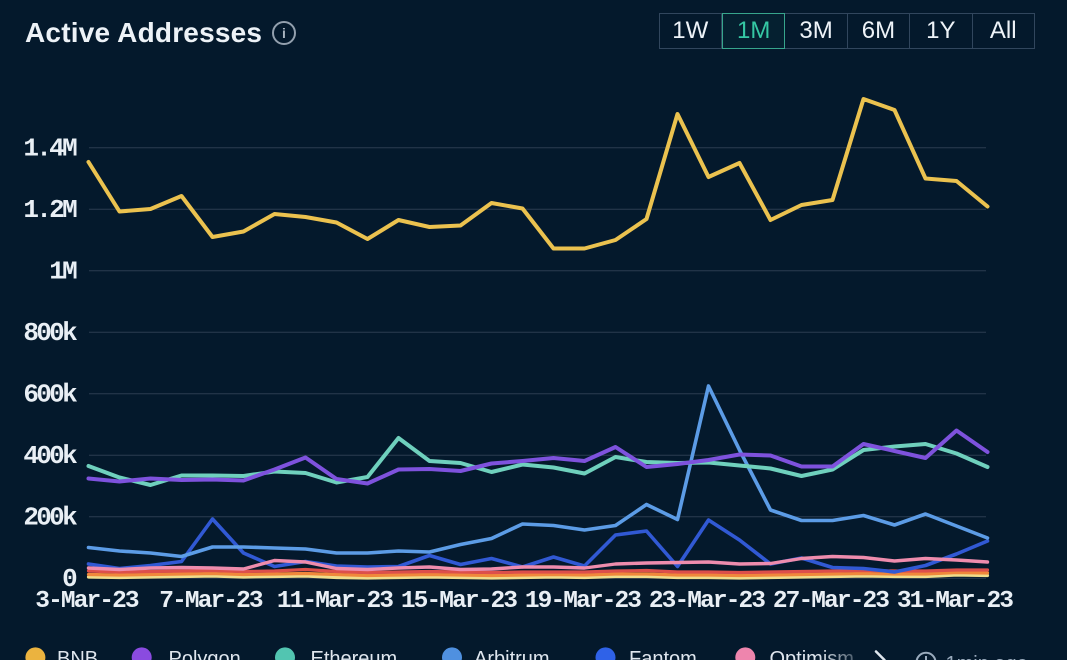  Describe the element at coordinates (459, 601) in the screenshot. I see `svg-text: 15-Mar-23` at that location.